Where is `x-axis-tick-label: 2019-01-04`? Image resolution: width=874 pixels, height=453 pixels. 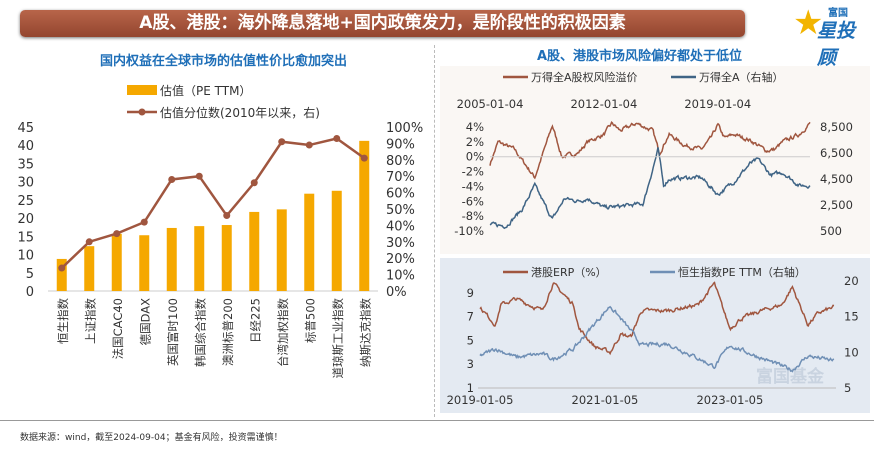 x-axis-tick-label: 2019-01-04 is located at coordinates (717, 104).